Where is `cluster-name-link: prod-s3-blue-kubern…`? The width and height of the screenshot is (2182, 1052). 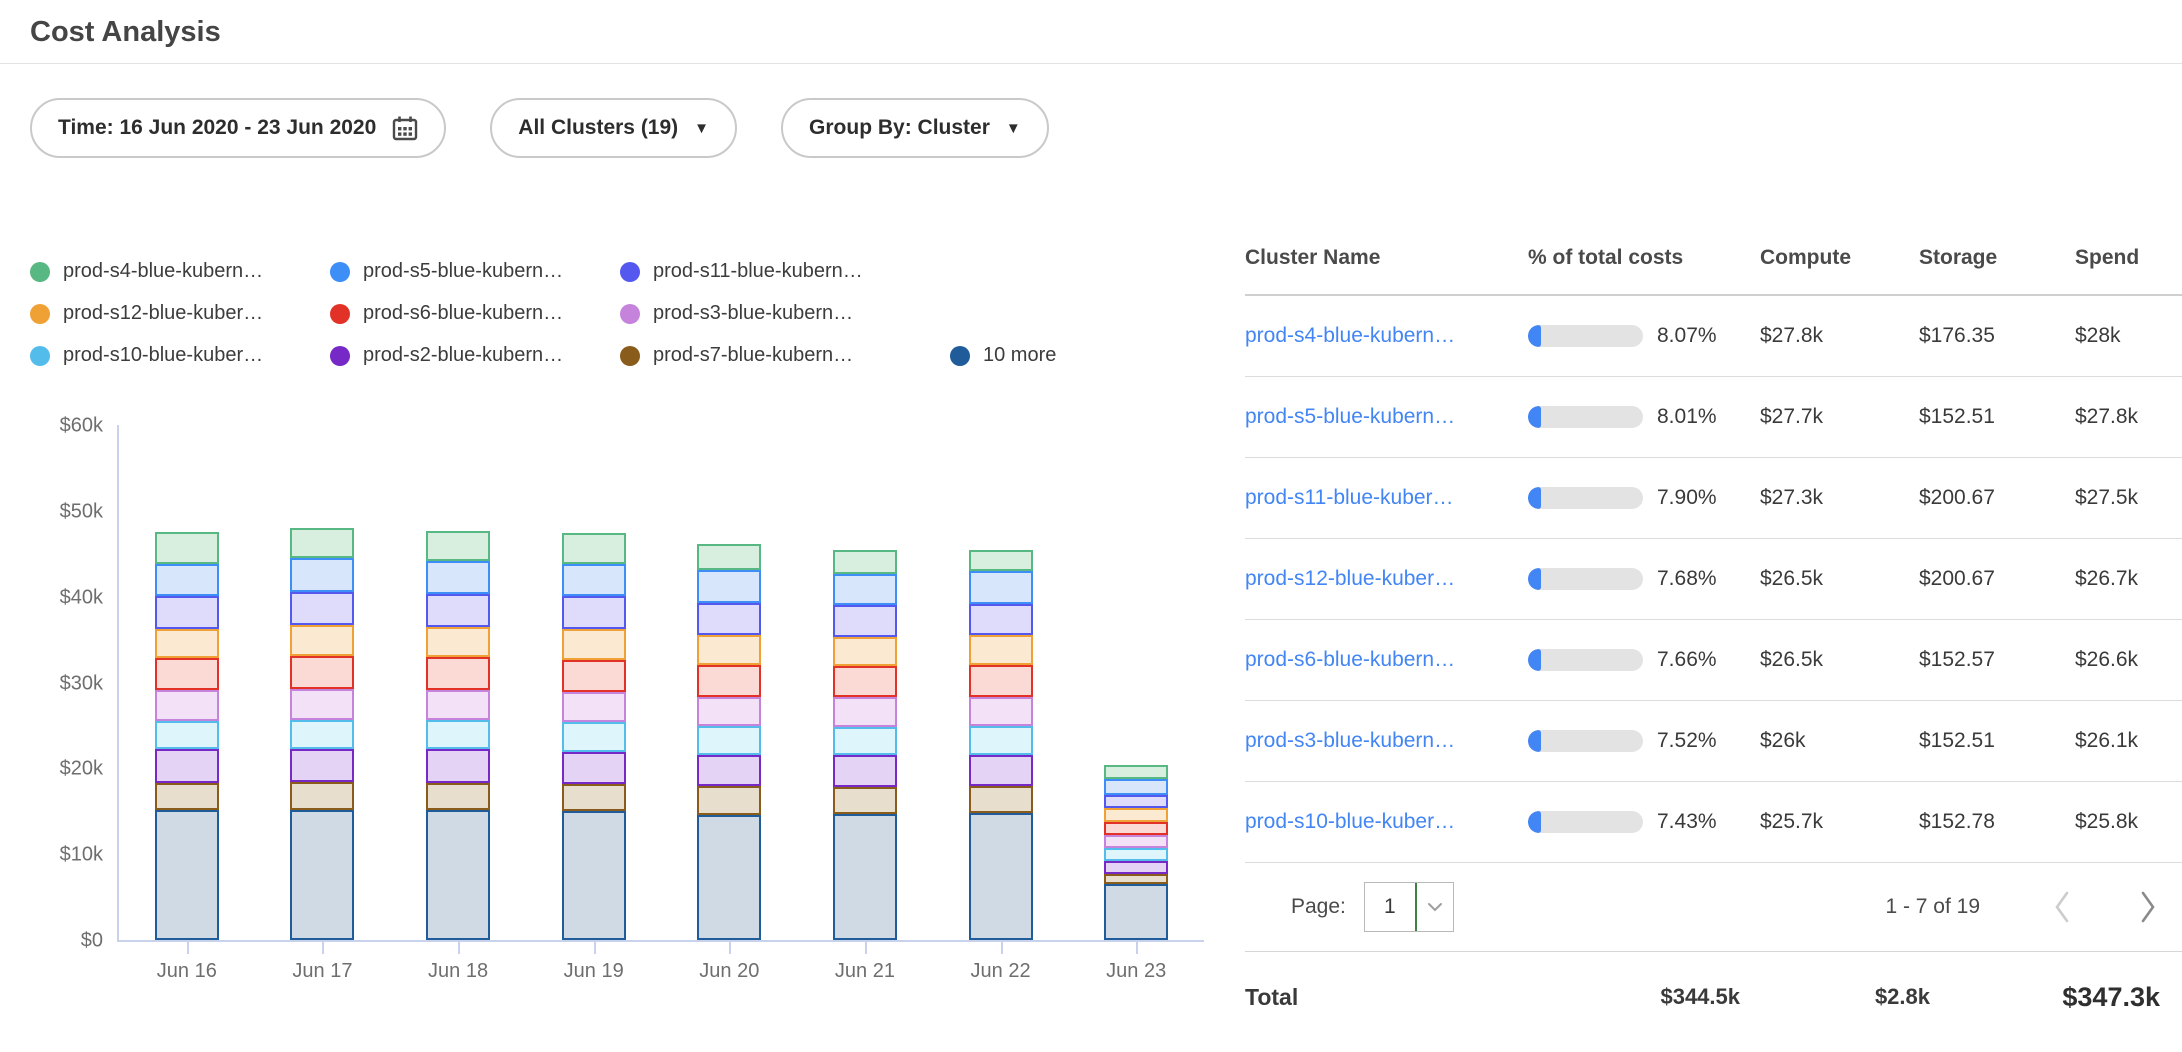
cluster-name-link: prod-s3-blue-kubern… is located at coordinates (1350, 740).